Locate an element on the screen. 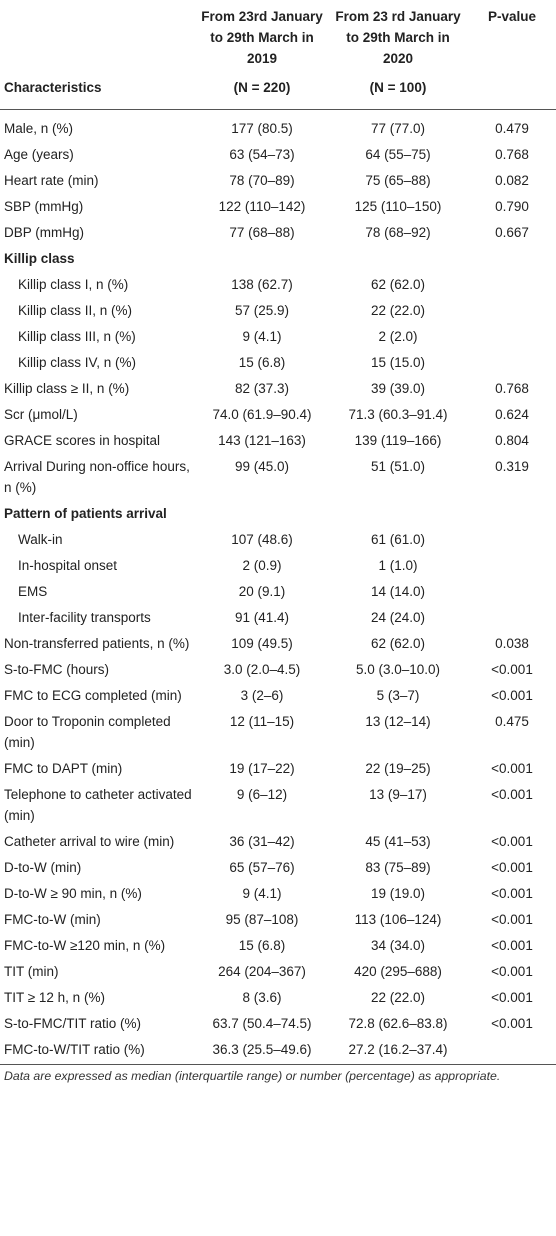 The height and width of the screenshot is (1236, 556). table-row: Walk-in 107 (48.6) 61 (61.0) is located at coordinates (278, 539).